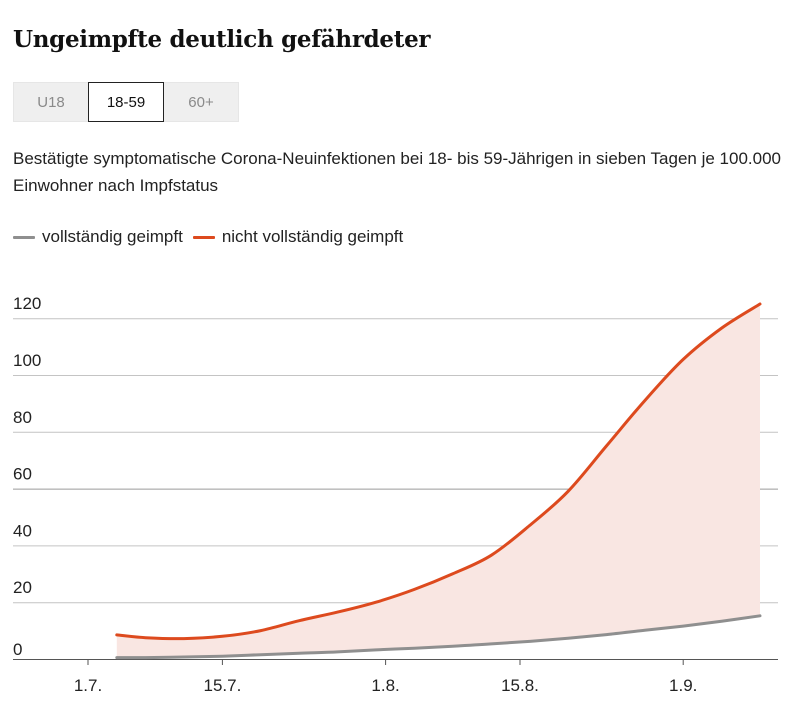  Describe the element at coordinates (27, 303) in the screenshot. I see `y-tick-label-120: 120` at that location.